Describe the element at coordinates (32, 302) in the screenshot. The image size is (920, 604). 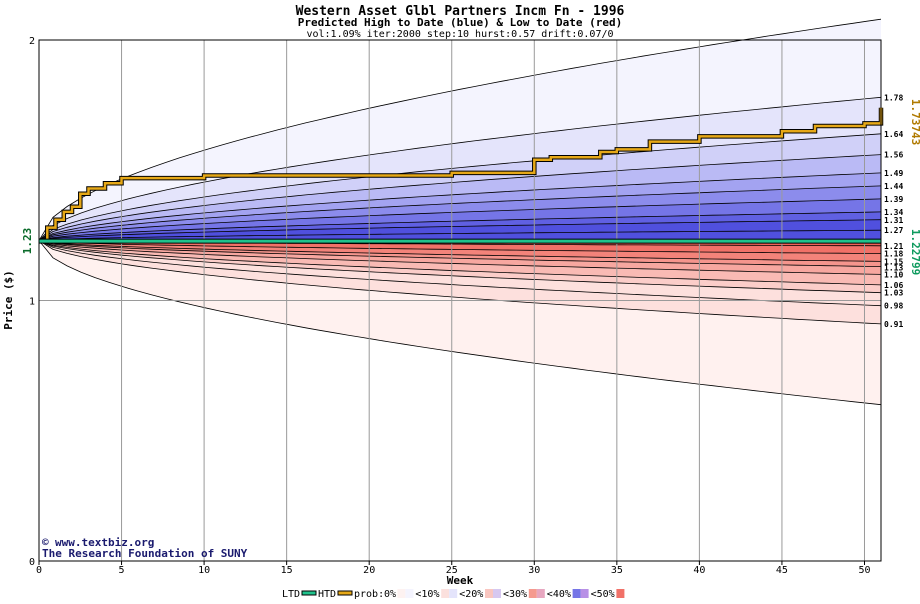
I see `y-tick-label: 1` at that location.